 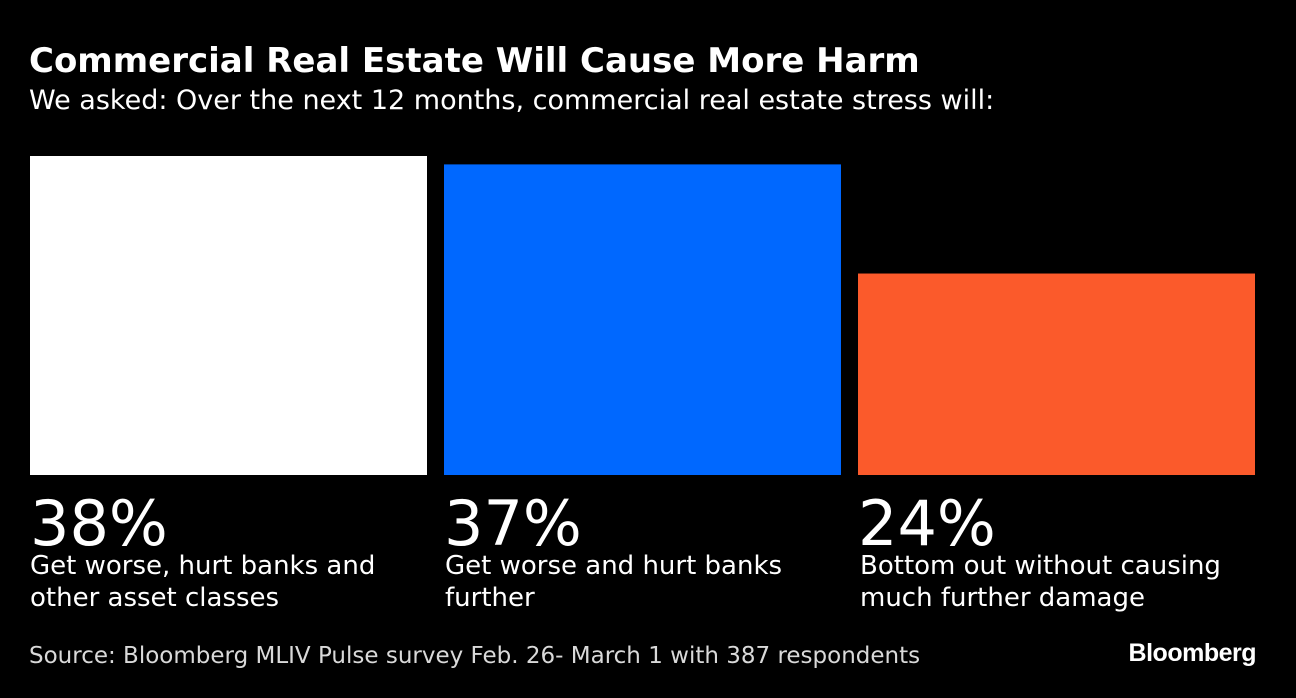 What do you see at coordinates (99, 523) in the screenshot?
I see `value-label-1: 38%` at bounding box center [99, 523].